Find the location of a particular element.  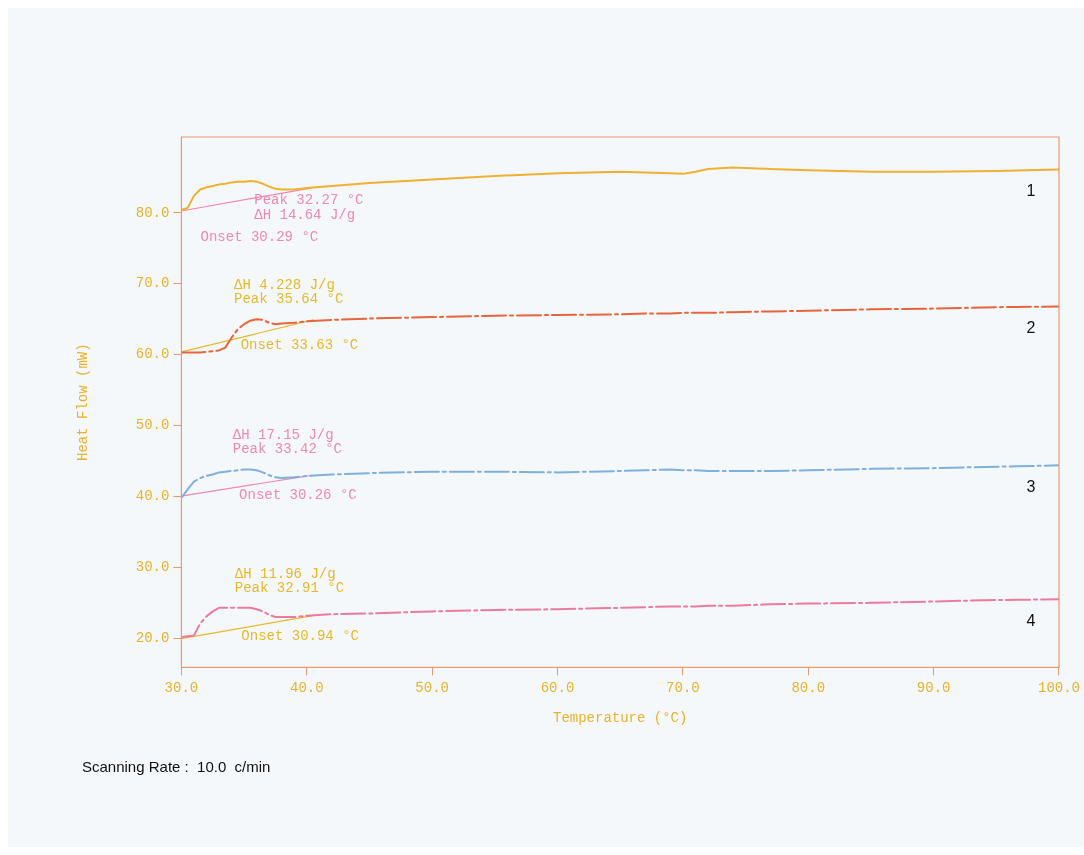

x-tick-label: 80.0 is located at coordinates (808, 687).